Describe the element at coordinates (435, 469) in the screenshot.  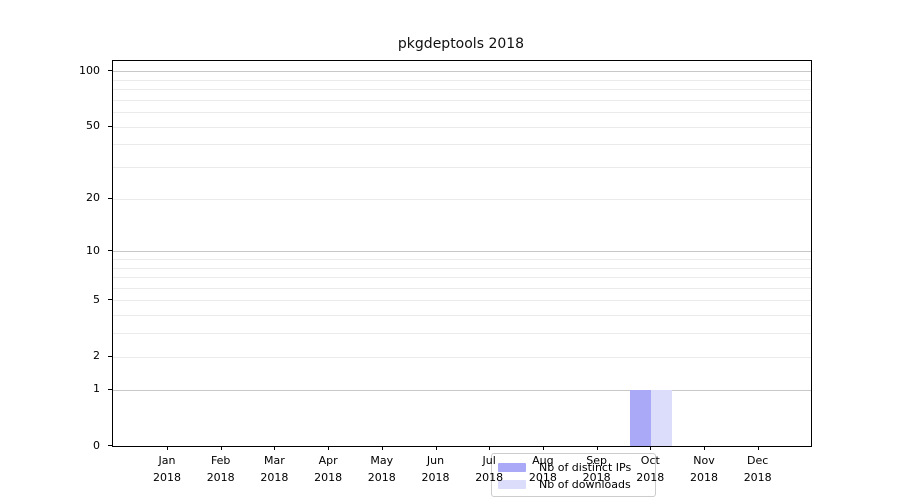
I see `x-tick-label-jun: Jun 2018` at that location.